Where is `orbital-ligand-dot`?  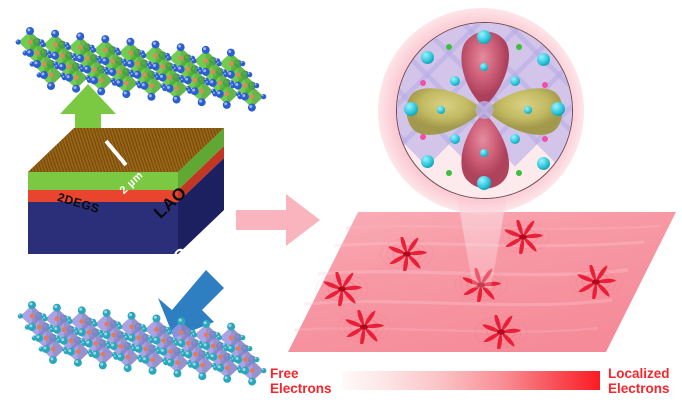 orbital-ligand-dot is located at coordinates (519, 47).